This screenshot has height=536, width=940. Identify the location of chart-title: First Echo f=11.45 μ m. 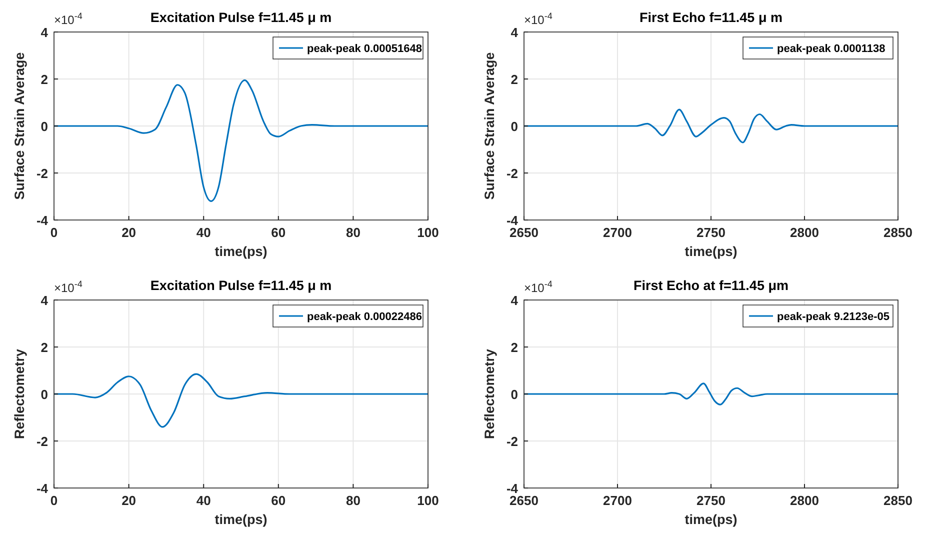
(711, 17).